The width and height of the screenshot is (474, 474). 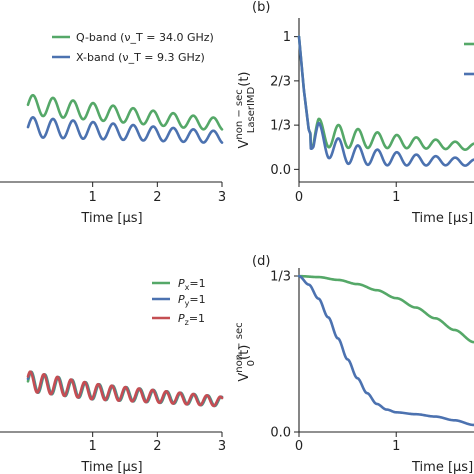 What do you see at coordinates (192, 300) in the screenshot?
I see `legend-label-py: Py=1` at bounding box center [192, 300].